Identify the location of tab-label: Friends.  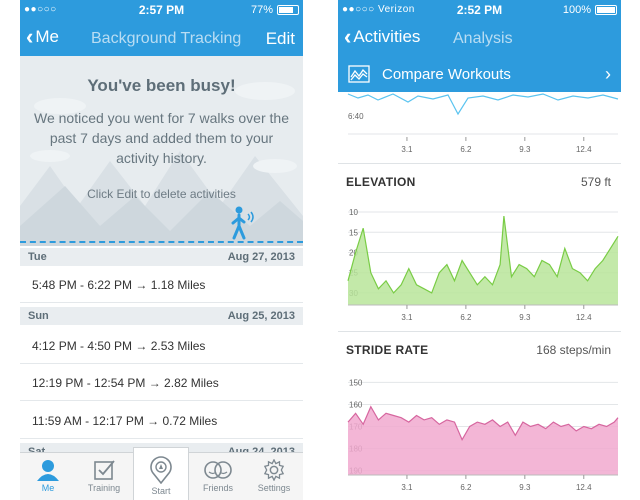
(217, 488).